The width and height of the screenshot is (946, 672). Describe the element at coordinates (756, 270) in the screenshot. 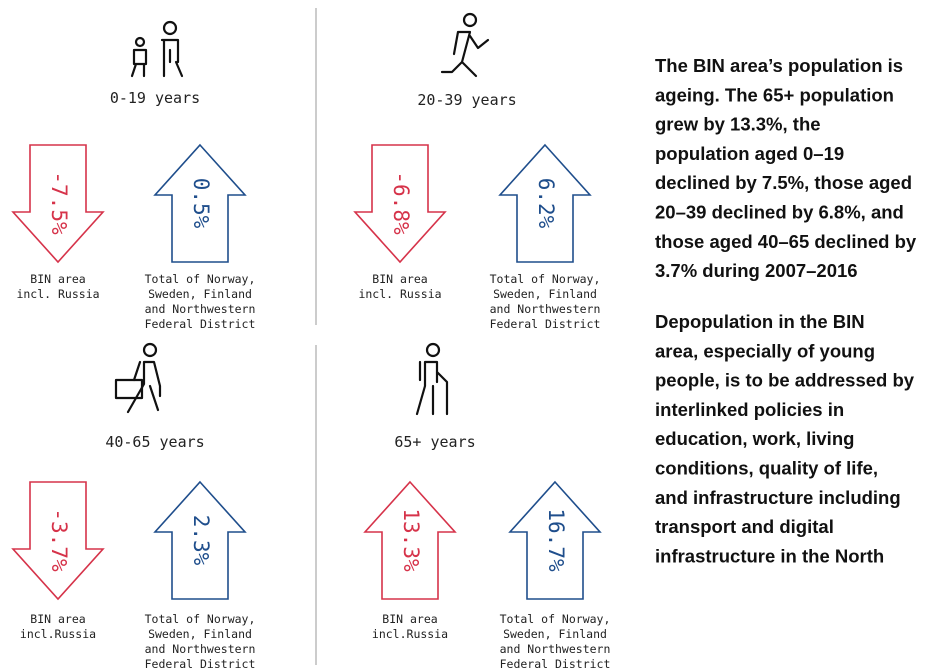

I see `paragraph-line: 3.7% during 2007–2016` at that location.